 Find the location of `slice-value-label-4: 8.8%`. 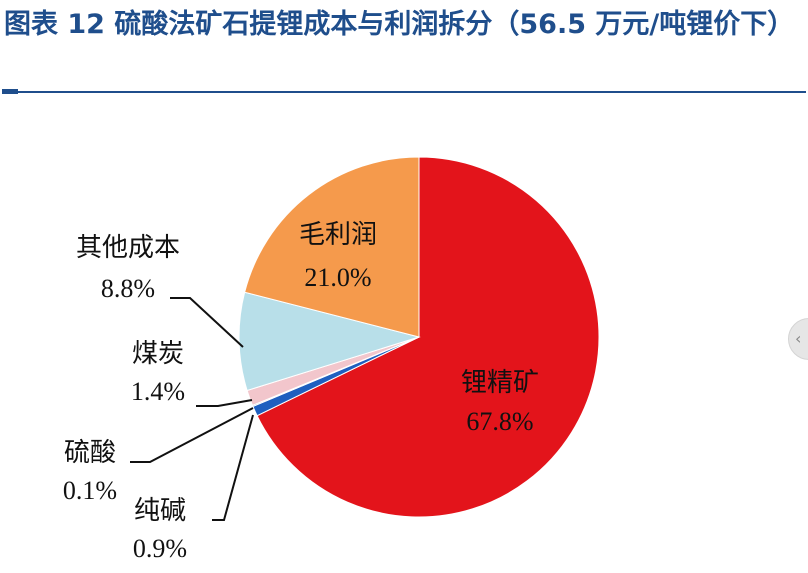

slice-value-label-4: 8.8% is located at coordinates (128, 288).